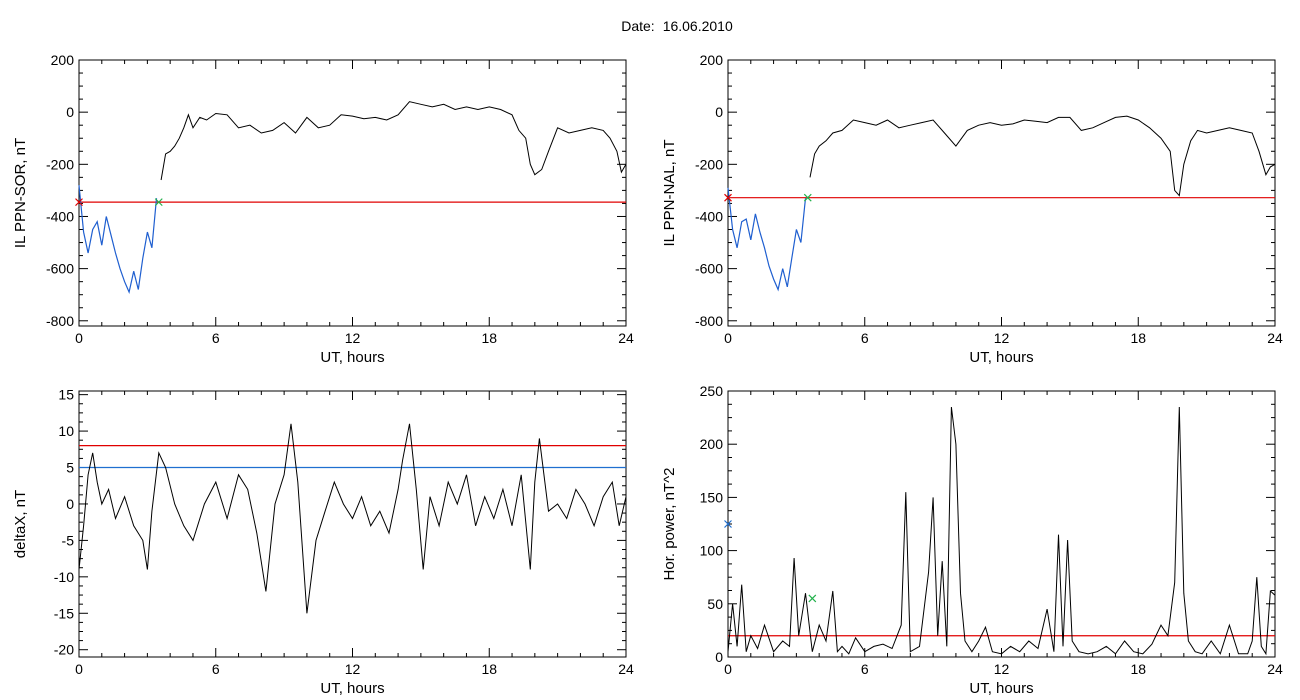 The image size is (1300, 700). What do you see at coordinates (64, 577) in the screenshot?
I see `y-tick-label: -10` at bounding box center [64, 577].